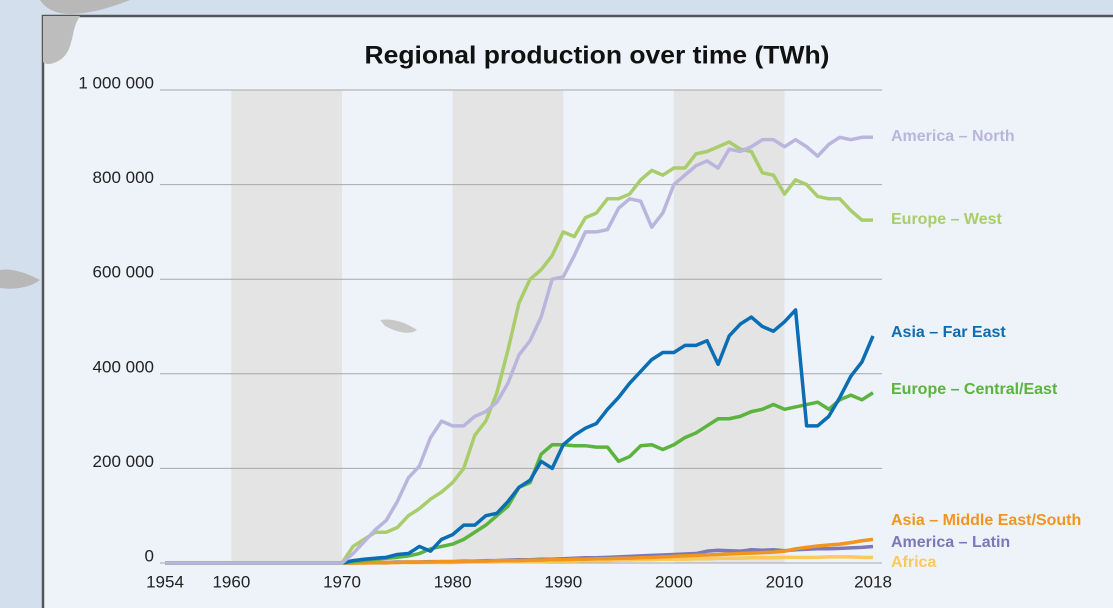 The image size is (1113, 608). What do you see at coordinates (674, 581) in the screenshot?
I see `x-tick-label: 2000` at bounding box center [674, 581].